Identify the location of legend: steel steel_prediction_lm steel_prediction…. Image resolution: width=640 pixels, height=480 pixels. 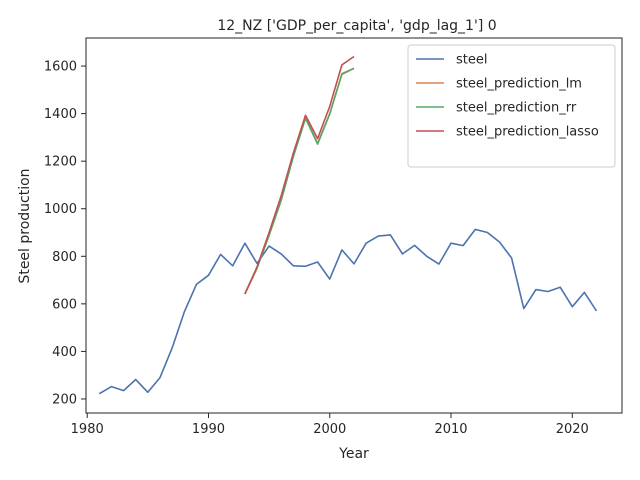
(511, 106).